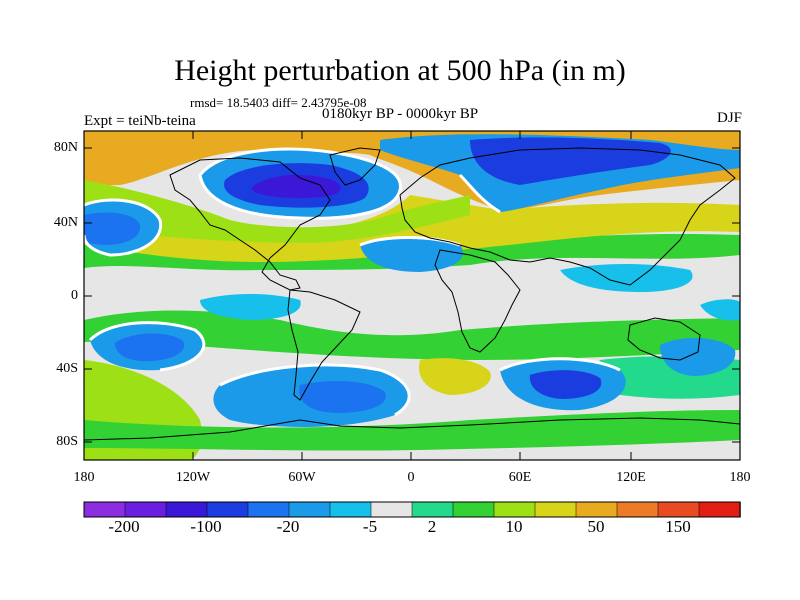 This screenshot has width=800, height=600. Describe the element at coordinates (520, 477) in the screenshot. I see `lon-label-60e: 60E` at that location.